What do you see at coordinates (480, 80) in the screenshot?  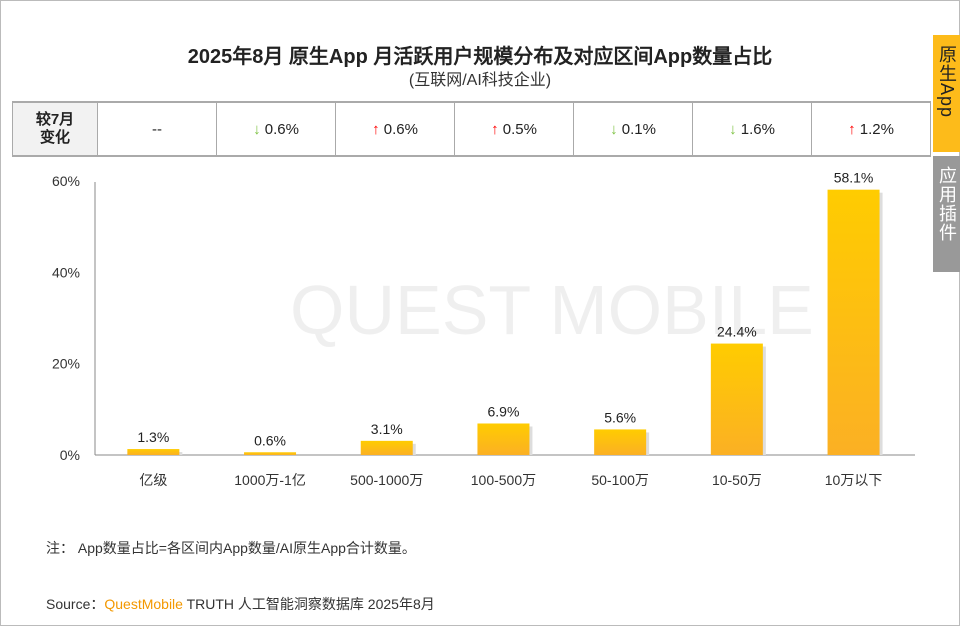 I see `chart-subtitle: (互联网/AI科技企业)` at bounding box center [480, 80].